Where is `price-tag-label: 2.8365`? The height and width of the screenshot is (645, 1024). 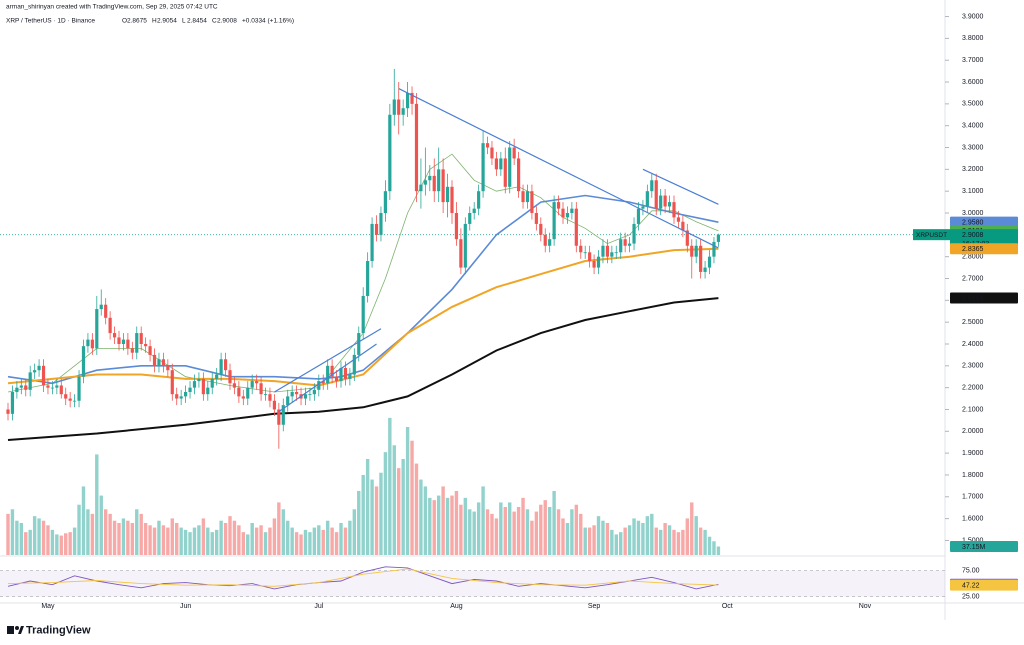
price-tag-label: 2.8365 is located at coordinates (973, 249).